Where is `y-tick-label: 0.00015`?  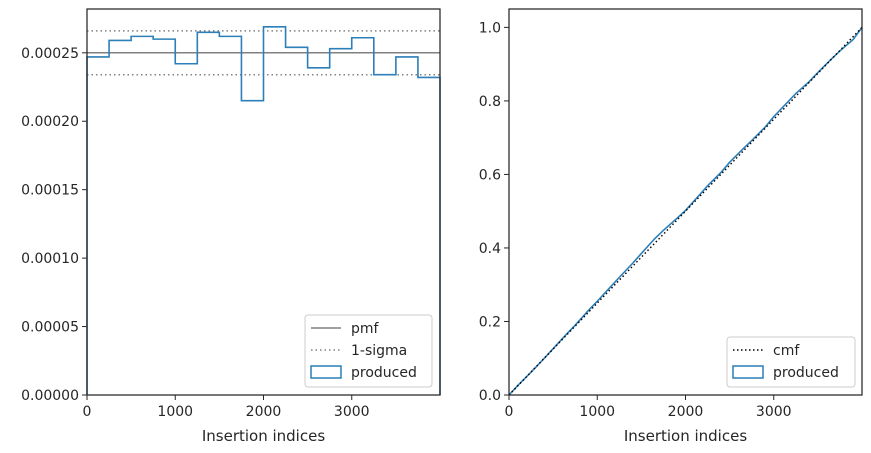
y-tick-label: 0.00015 is located at coordinates (50, 191).